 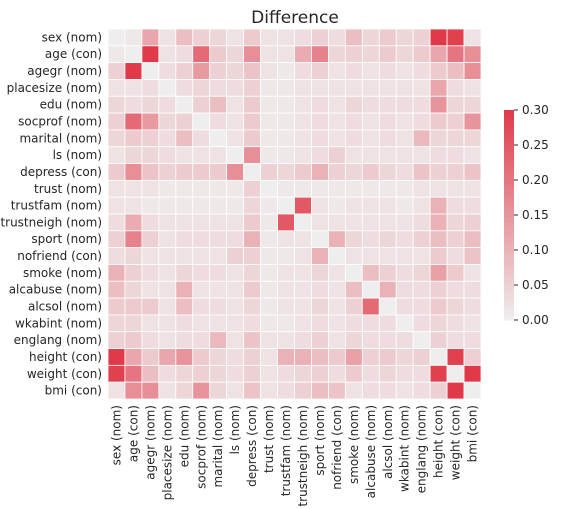 I want to click on x-tick-label: bmi (con), so click(x=473, y=433).